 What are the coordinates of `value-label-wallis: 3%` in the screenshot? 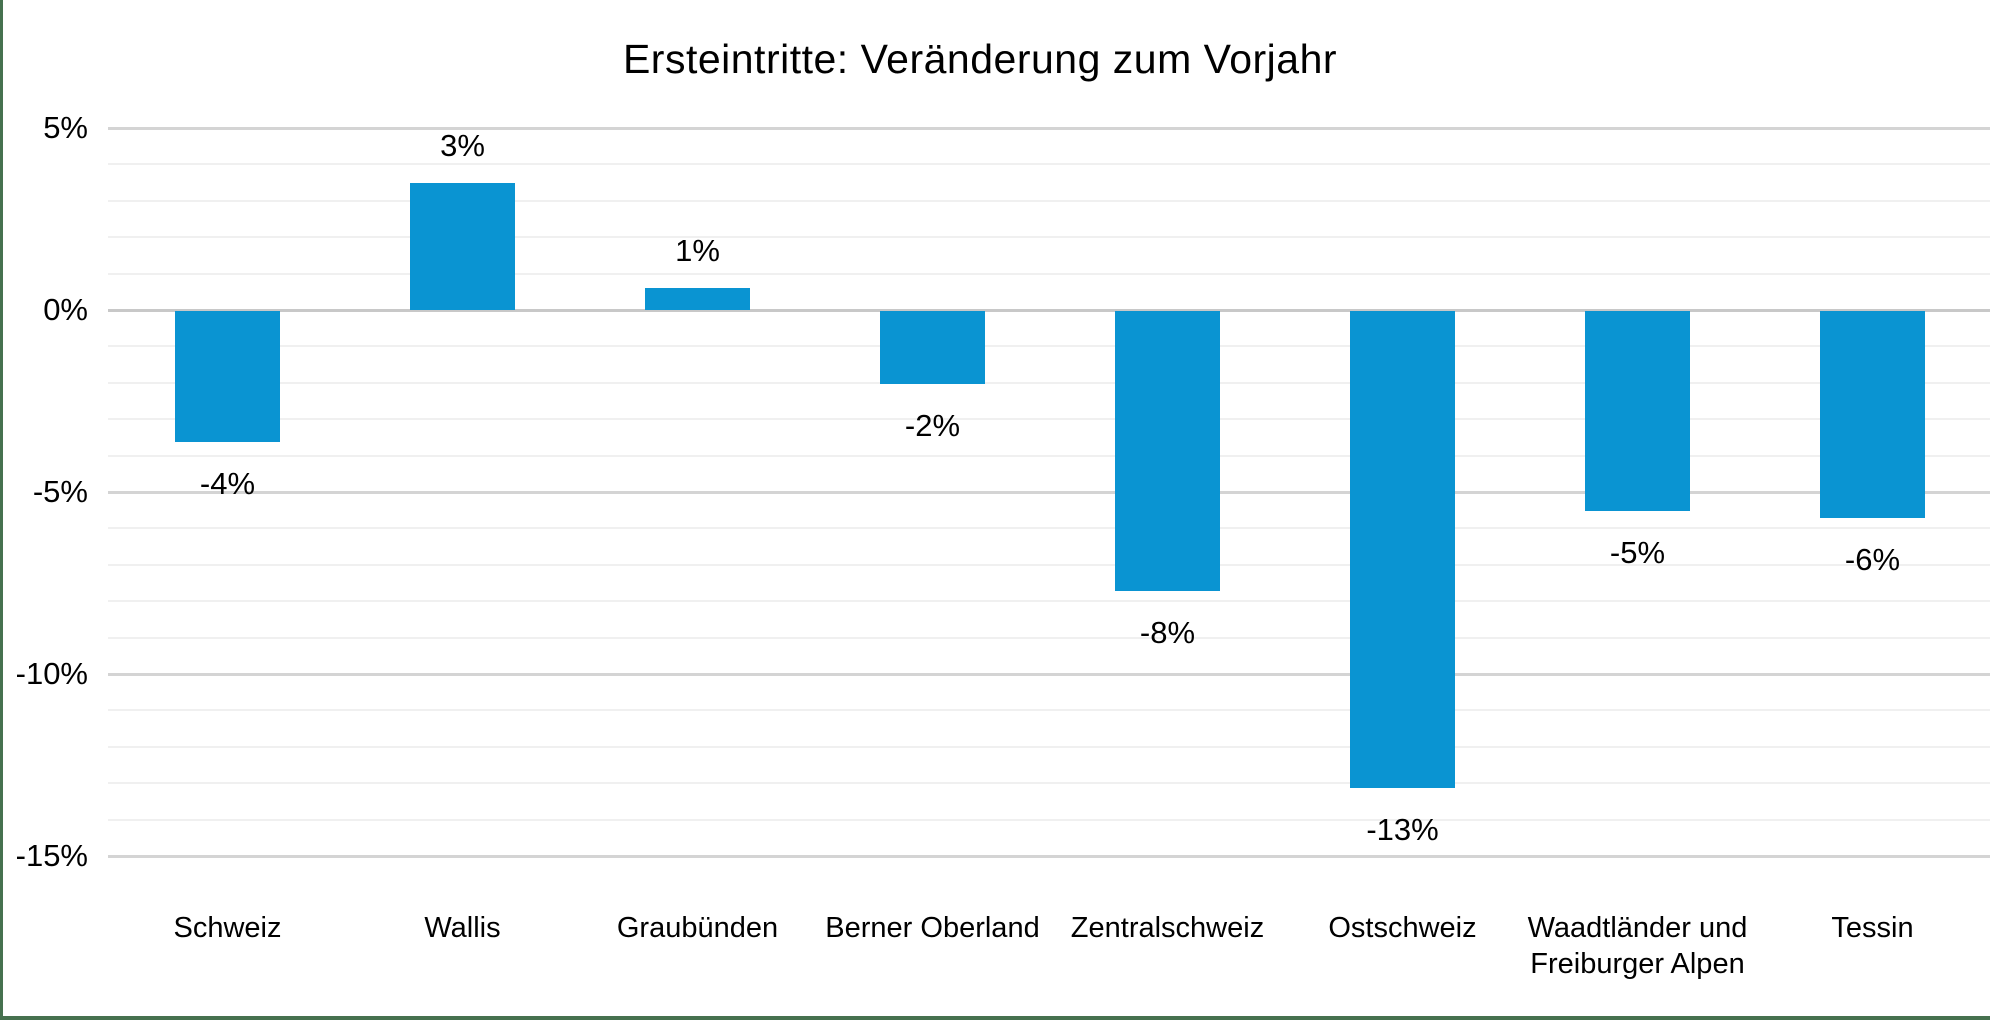 It's located at (462, 145).